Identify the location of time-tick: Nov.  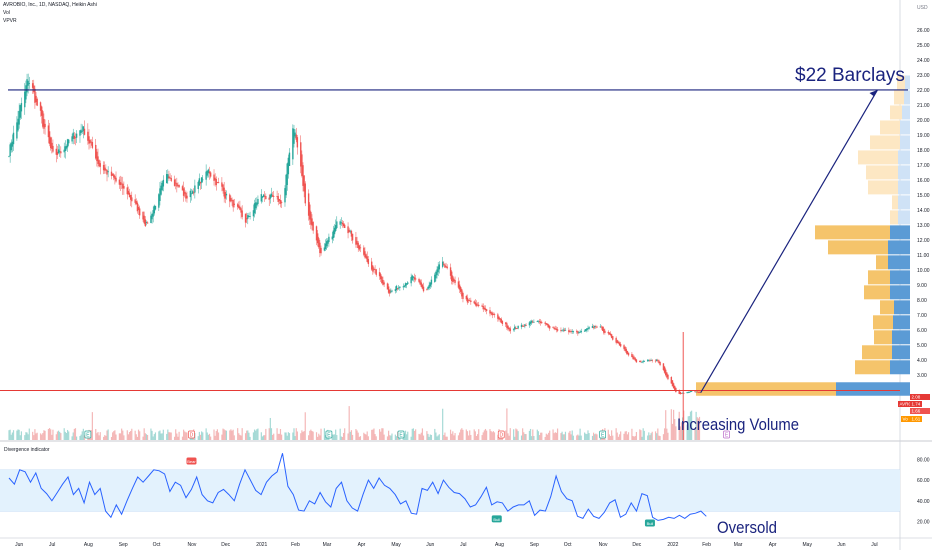
(191, 545).